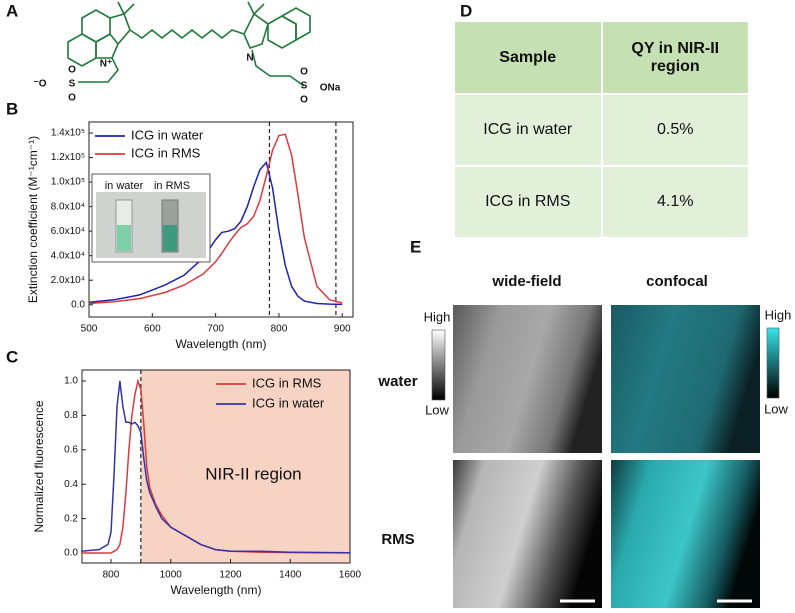 This screenshot has height=613, width=795. I want to click on header-cell: Sample, so click(528, 57).